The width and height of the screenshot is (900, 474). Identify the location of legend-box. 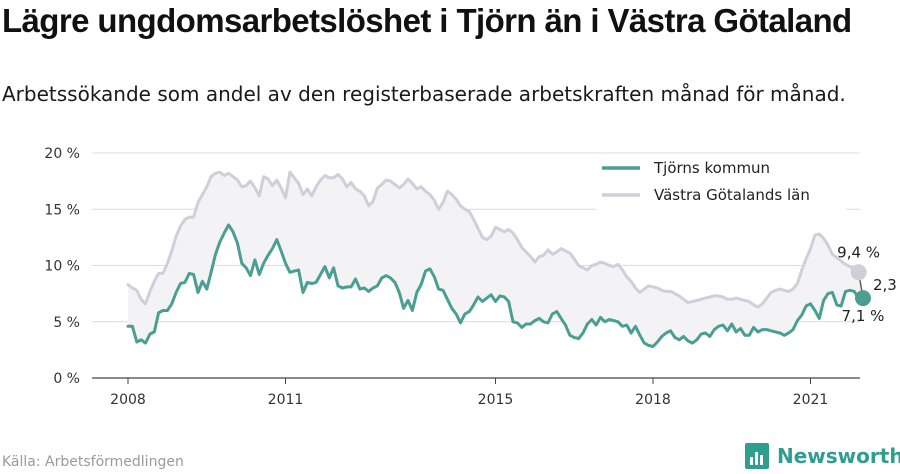
(721, 183).